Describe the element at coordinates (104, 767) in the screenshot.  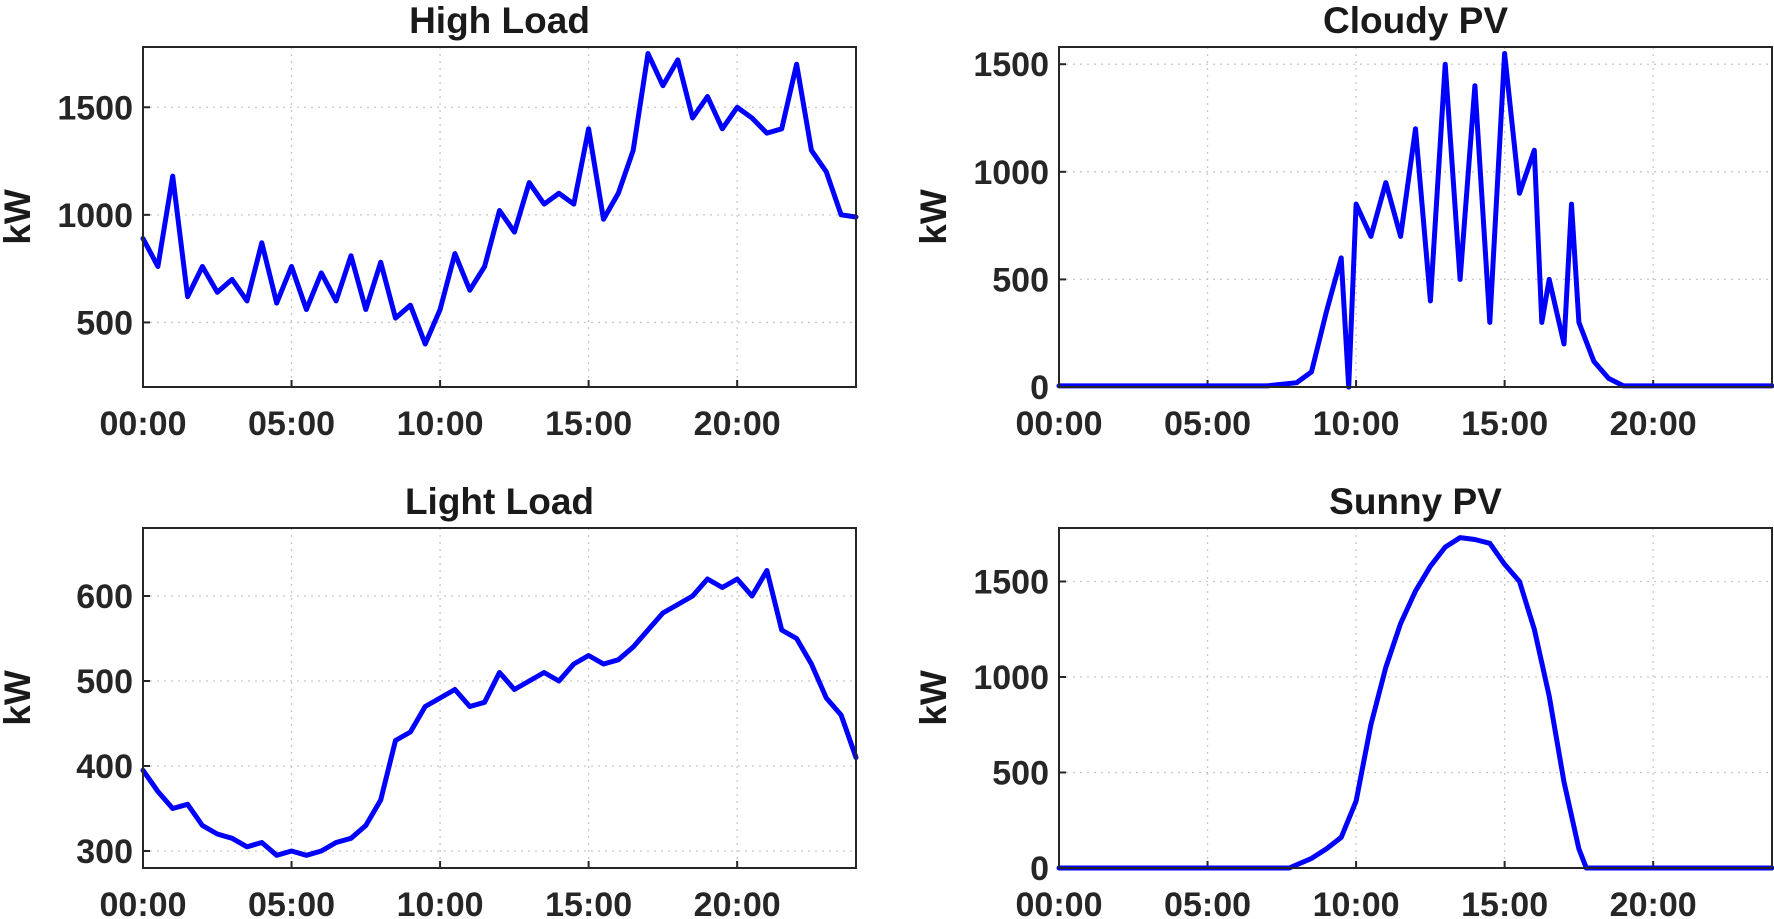
I see `y-tick-label: 400` at that location.